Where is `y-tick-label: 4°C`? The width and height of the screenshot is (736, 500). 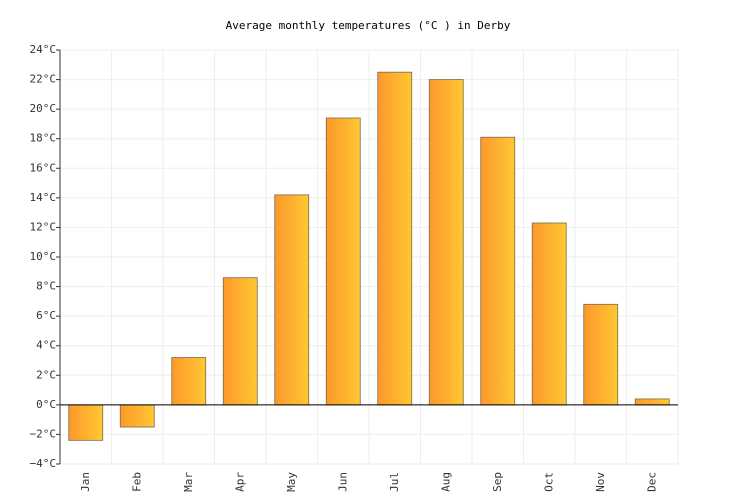
y-tick-label: 4°C is located at coordinates (46, 345).